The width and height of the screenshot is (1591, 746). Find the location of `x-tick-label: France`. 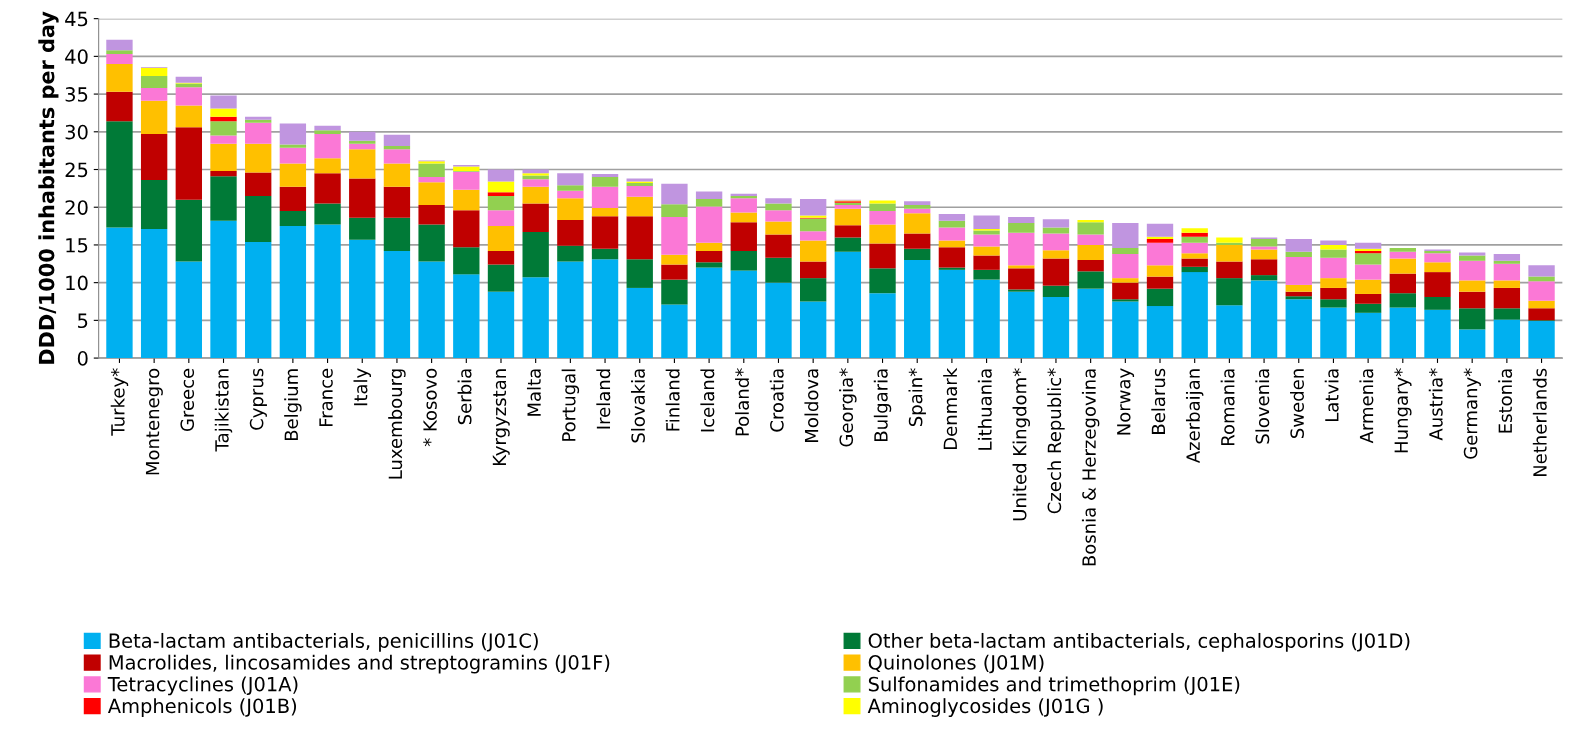

x-tick-label: France is located at coordinates (326, 397).